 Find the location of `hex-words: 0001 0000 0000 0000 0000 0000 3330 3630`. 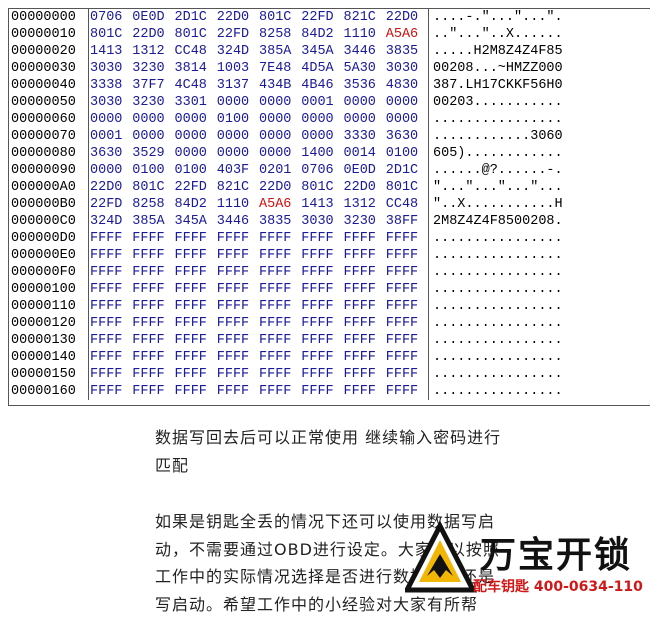

hex-words: 0001 0000 0000 0000 0000 0000 3330 3630 is located at coordinates (259, 136).